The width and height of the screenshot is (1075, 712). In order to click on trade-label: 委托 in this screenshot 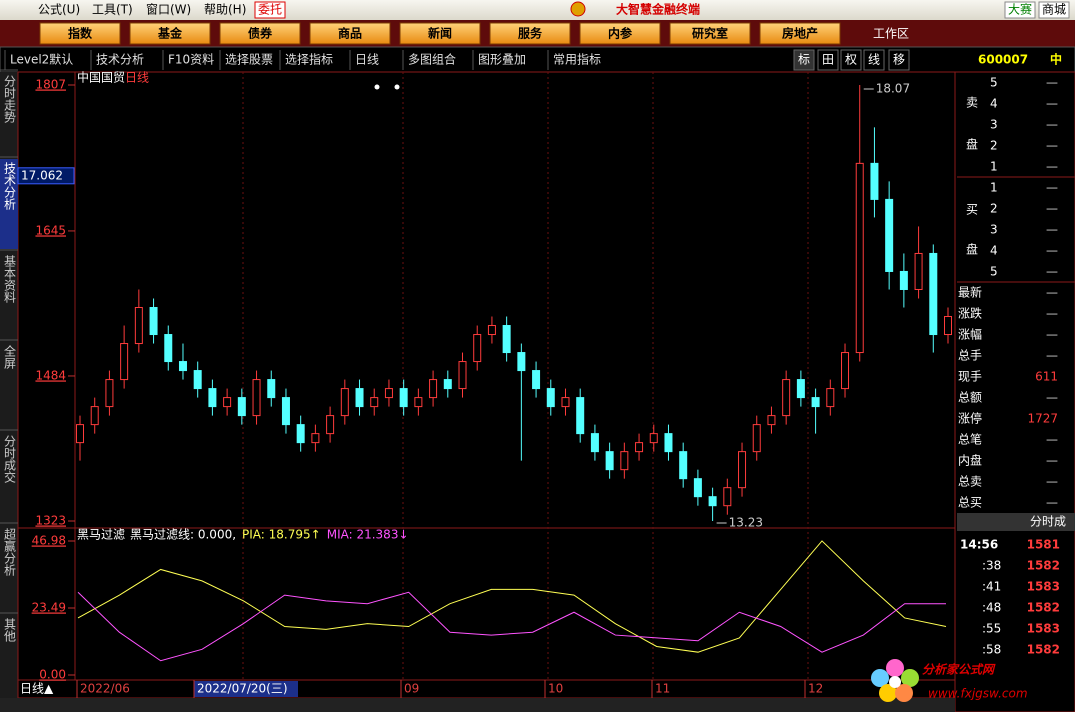, I will do `click(270, 10)`.